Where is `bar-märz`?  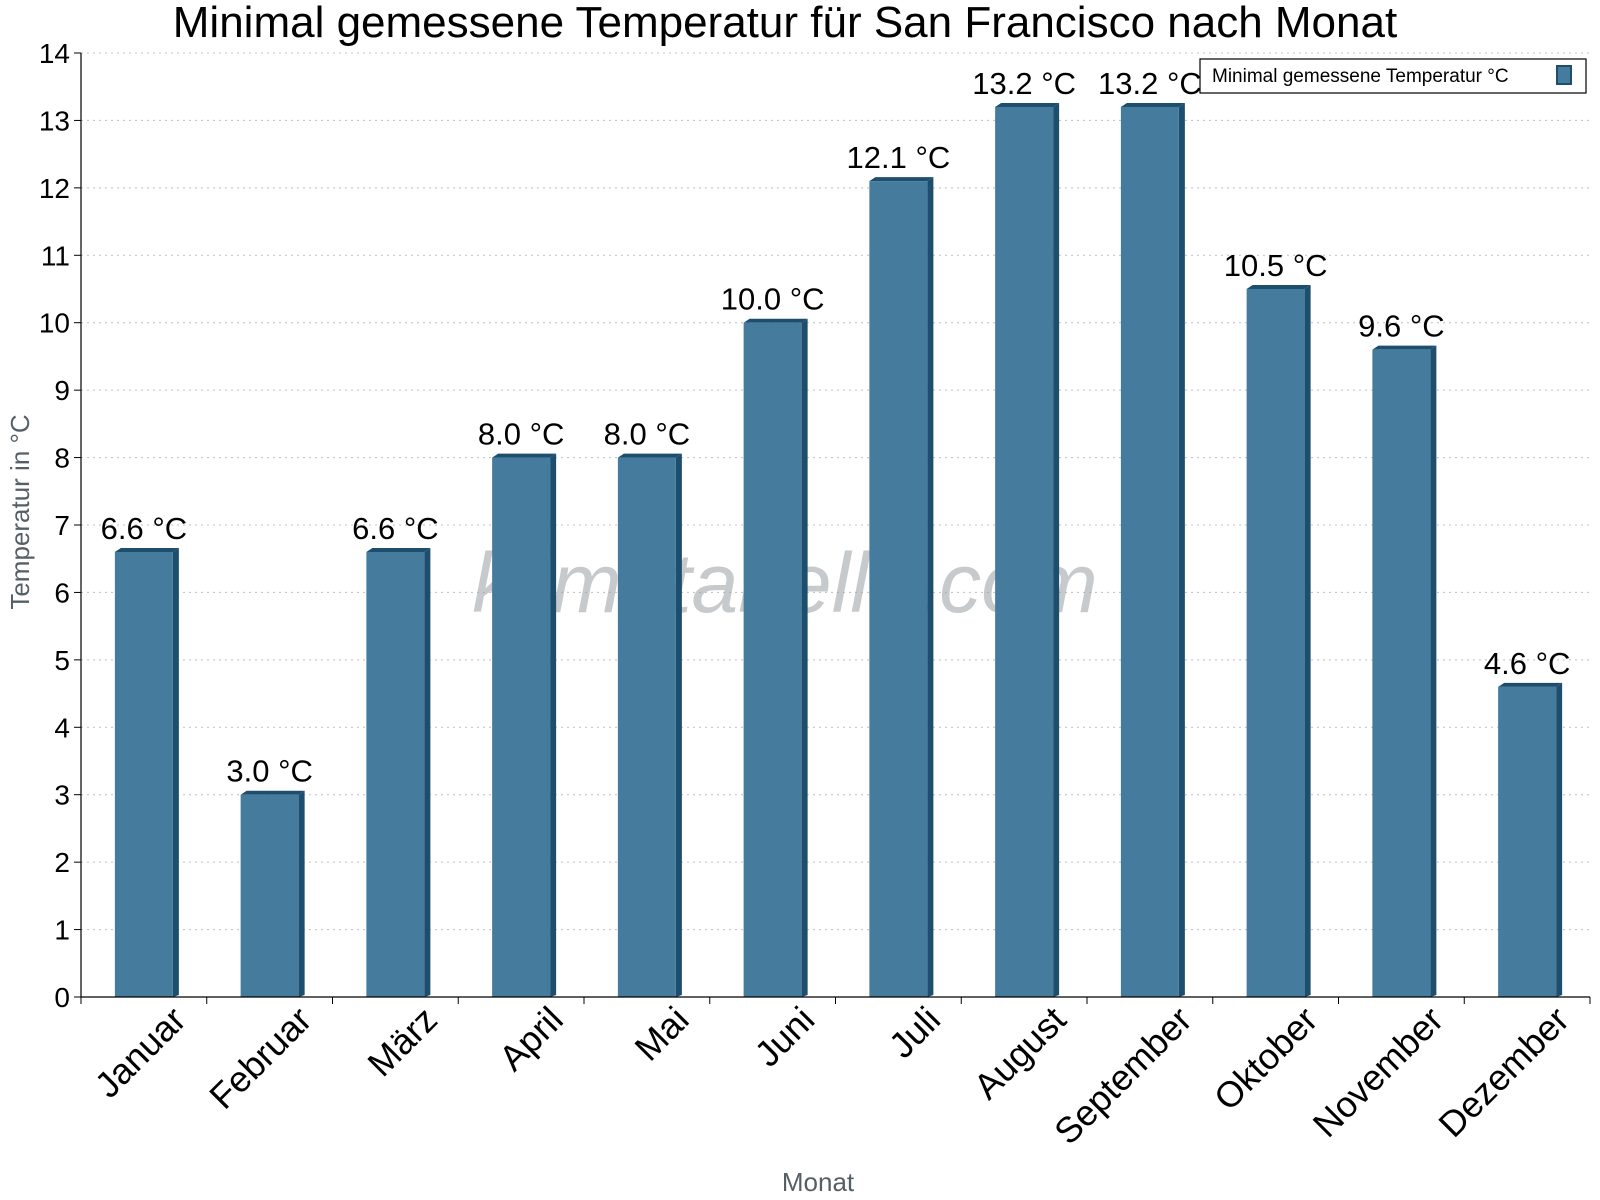
bar-märz is located at coordinates (398, 772).